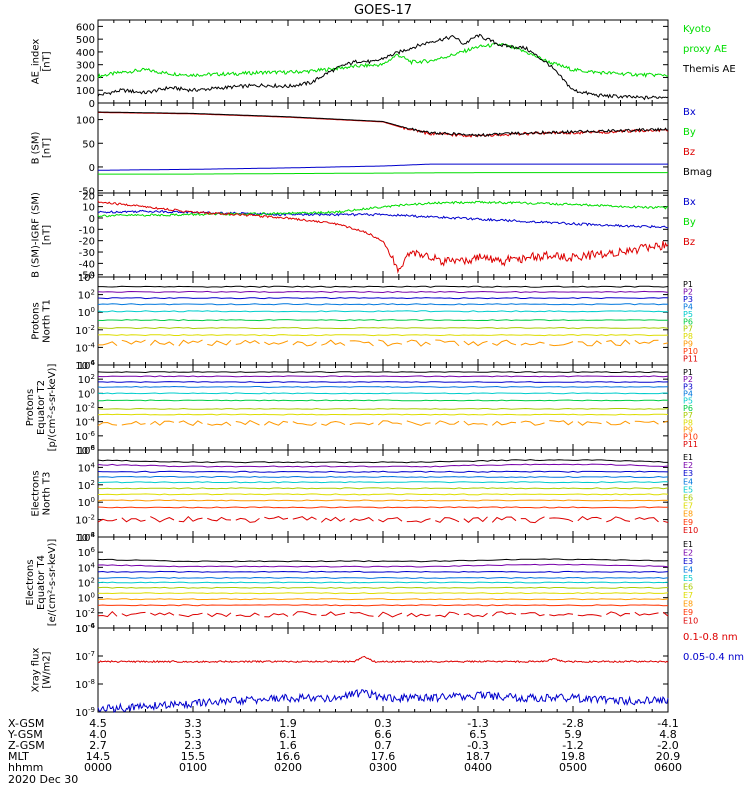 Image resolution: width=750 pixels, height=800 pixels. What do you see at coordinates (88, 208) in the screenshot?
I see `y-tick-label: 10` at bounding box center [88, 208].